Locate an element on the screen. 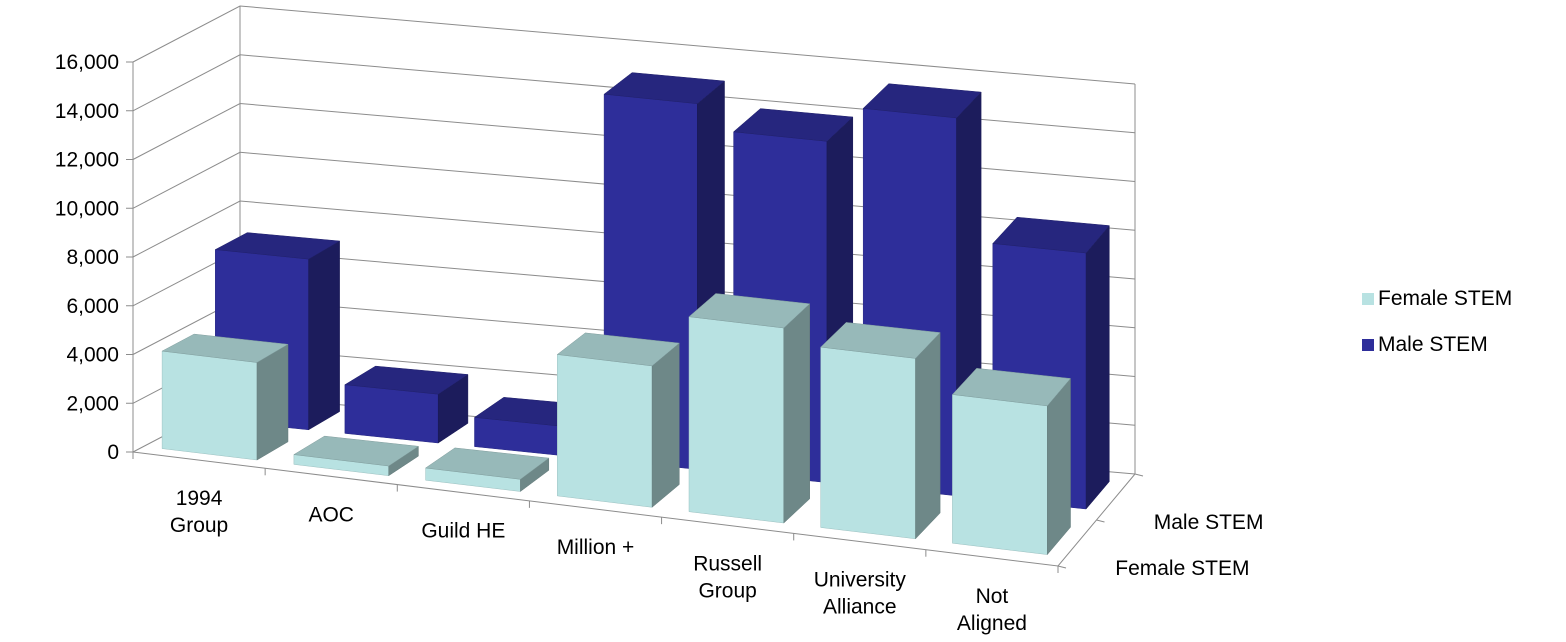 This screenshot has width=1566, height=642. legend-item: Female STEM is located at coordinates (1437, 298).